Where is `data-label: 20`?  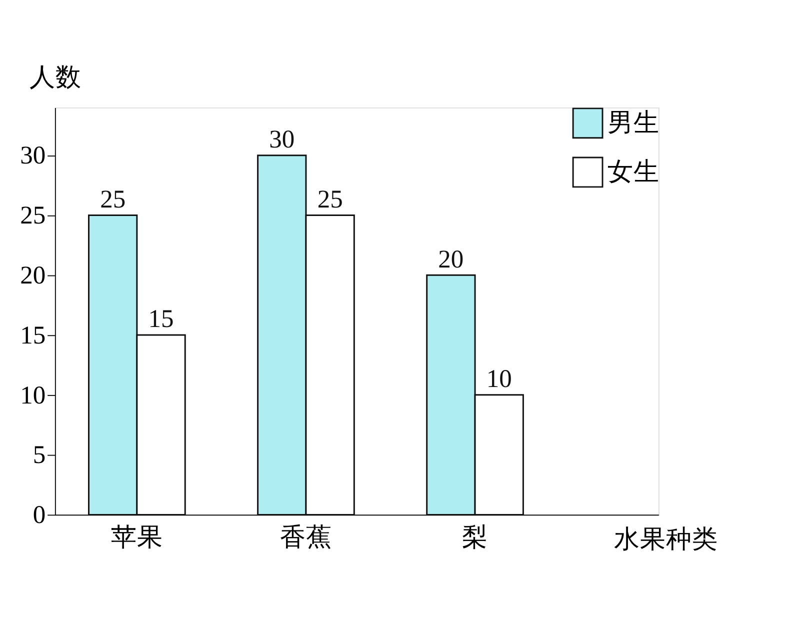
data-label: 20 is located at coordinates (451, 259).